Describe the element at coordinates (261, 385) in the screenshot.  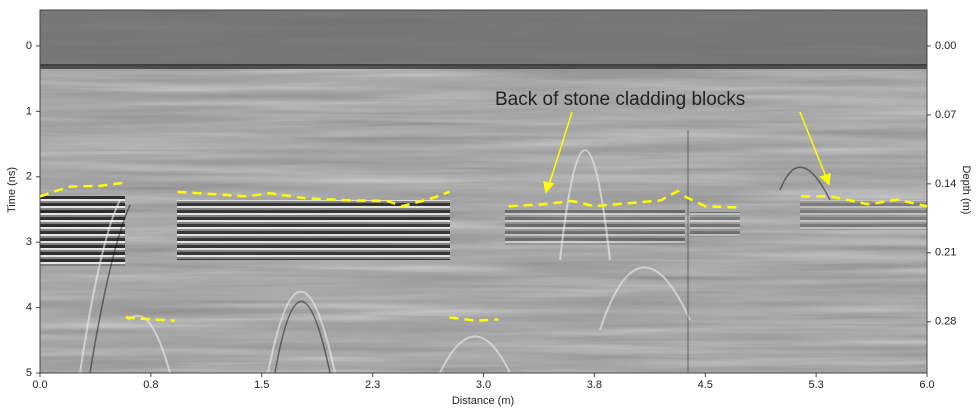
I see `x-tick-label: 1.5` at that location.